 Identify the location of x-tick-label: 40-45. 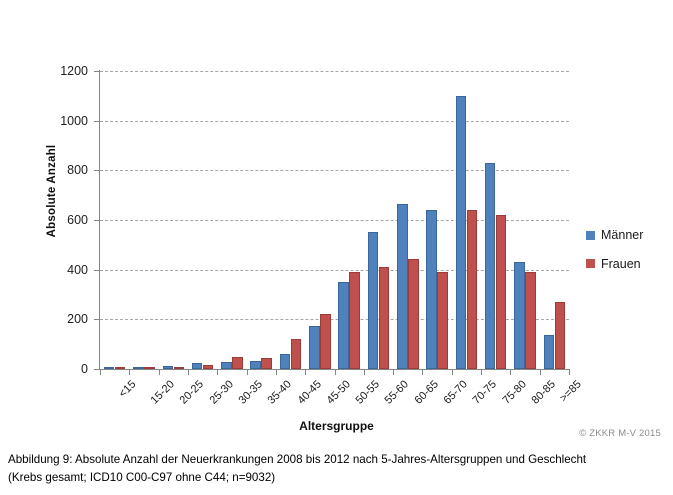
(309, 392).